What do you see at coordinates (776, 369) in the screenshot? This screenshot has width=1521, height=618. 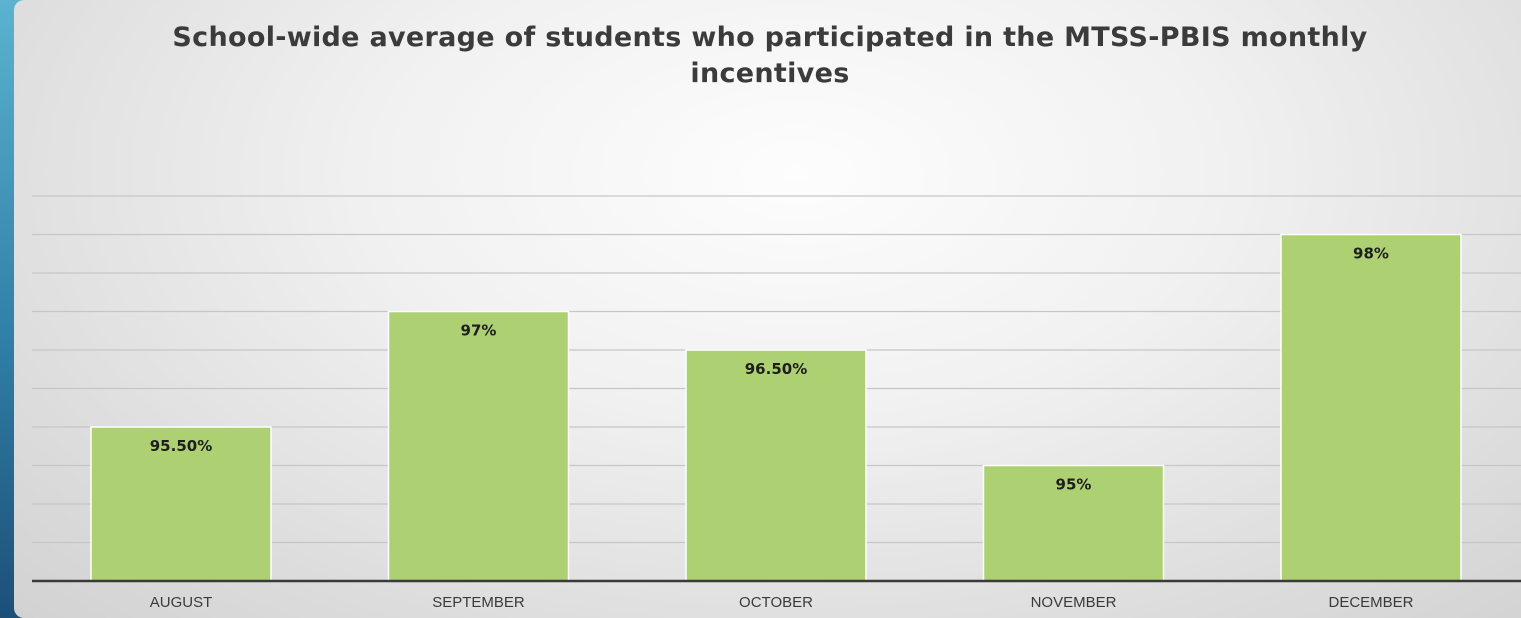 I see `data-label: 96.50%` at bounding box center [776, 369].